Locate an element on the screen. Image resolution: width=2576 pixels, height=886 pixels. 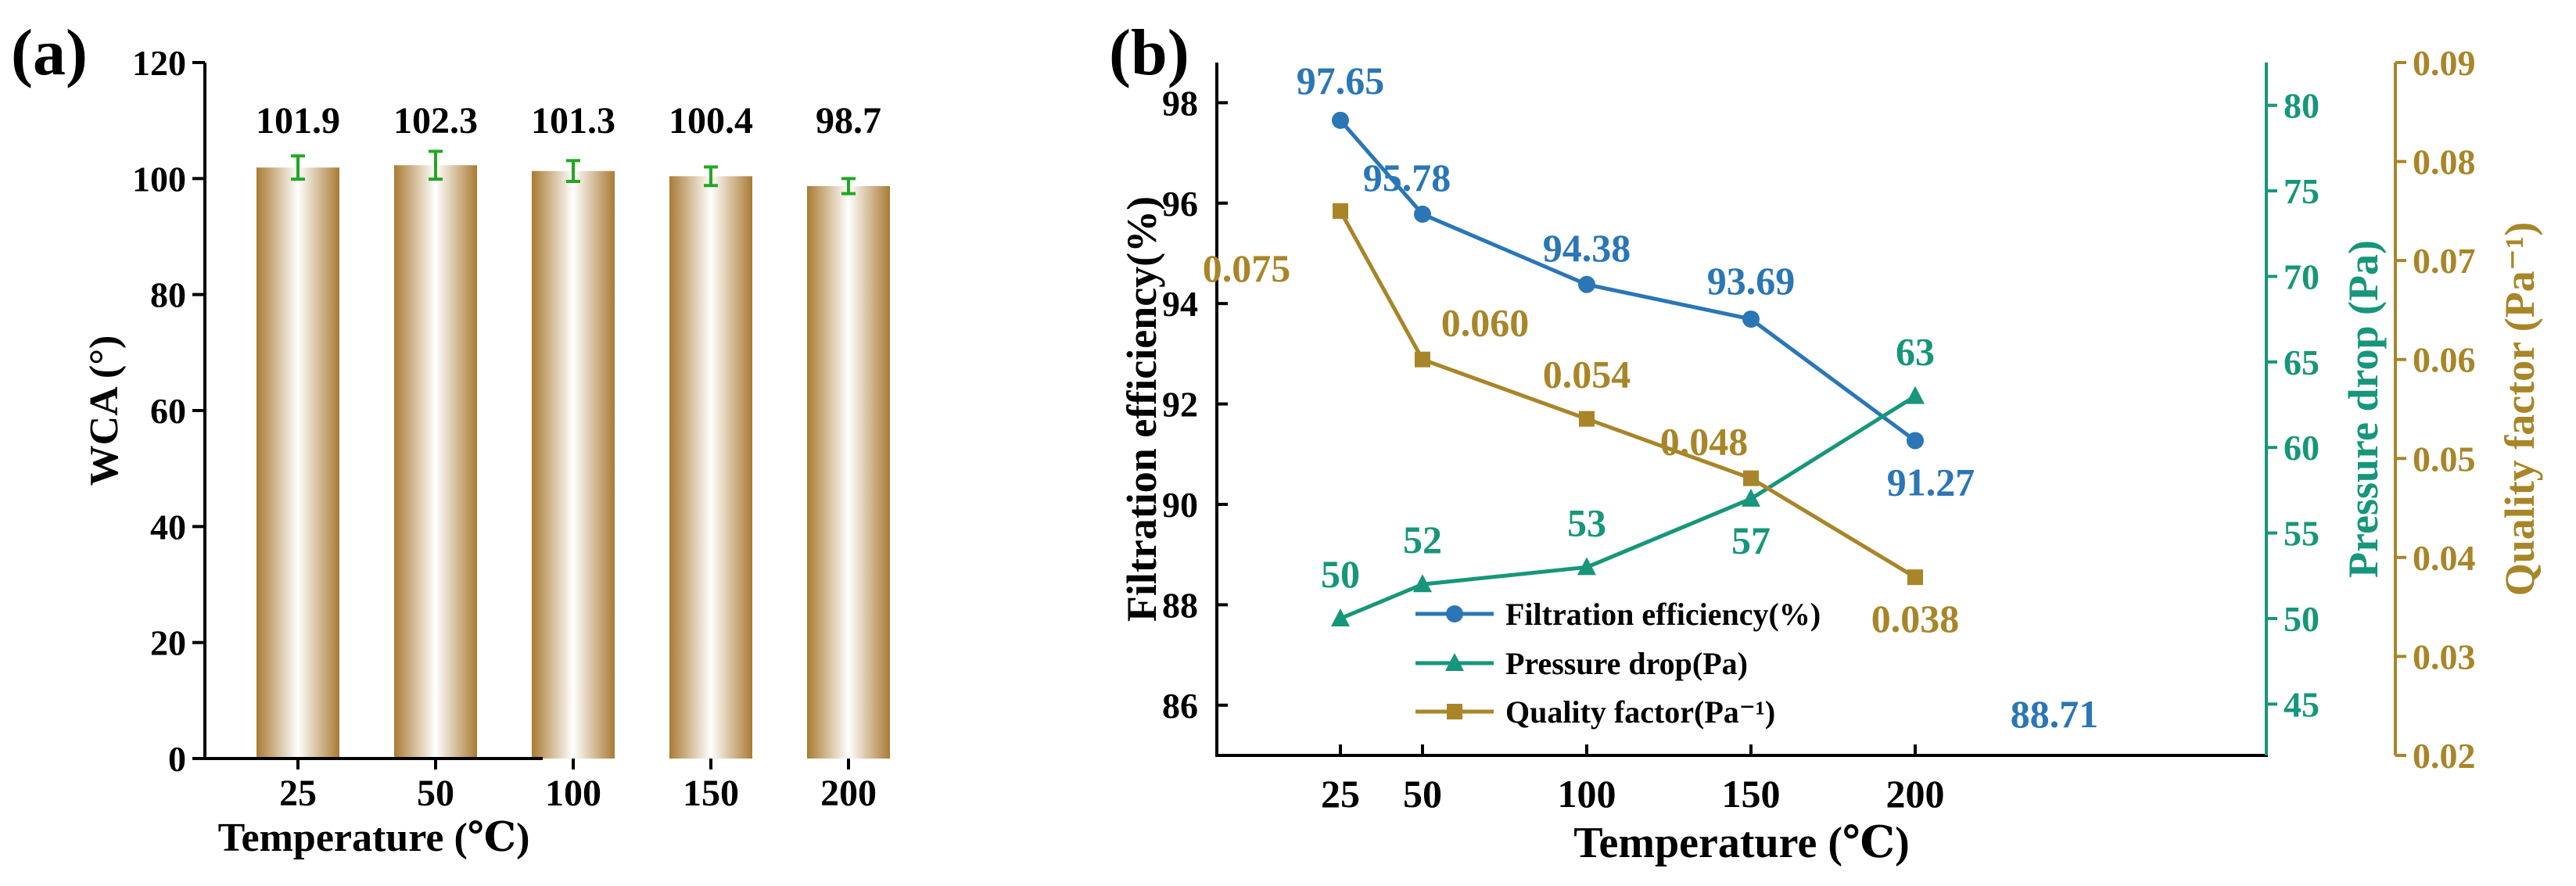
y-tick-label: 20 is located at coordinates (168, 643).